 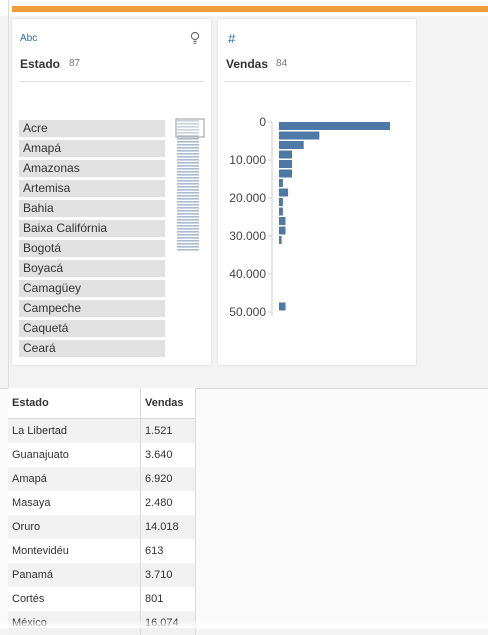 I want to click on histogram-tick-label: 50.000, so click(x=247, y=312).